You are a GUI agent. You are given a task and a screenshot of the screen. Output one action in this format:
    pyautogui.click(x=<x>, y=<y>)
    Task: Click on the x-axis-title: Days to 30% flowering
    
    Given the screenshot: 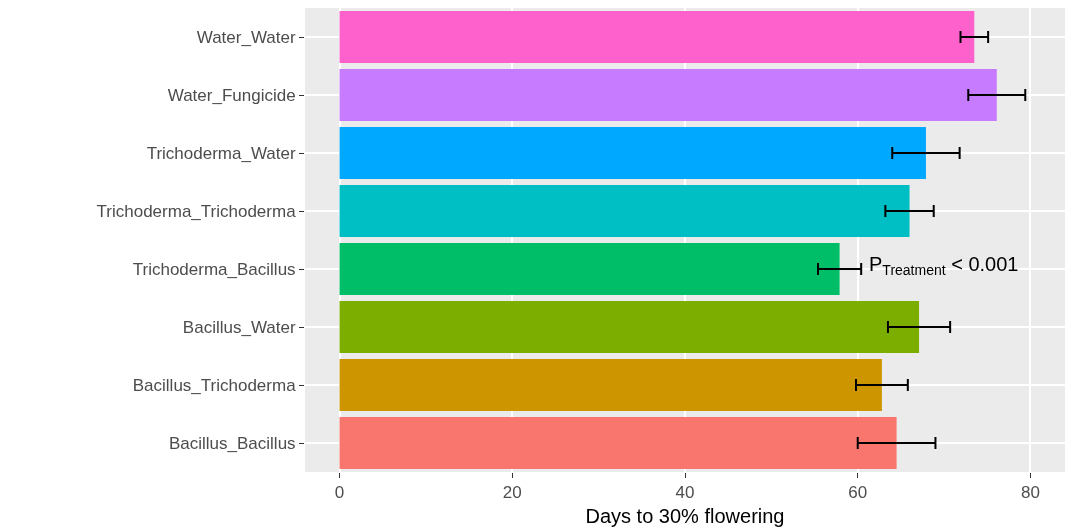 What is the action you would take?
    pyautogui.click(x=685, y=516)
    